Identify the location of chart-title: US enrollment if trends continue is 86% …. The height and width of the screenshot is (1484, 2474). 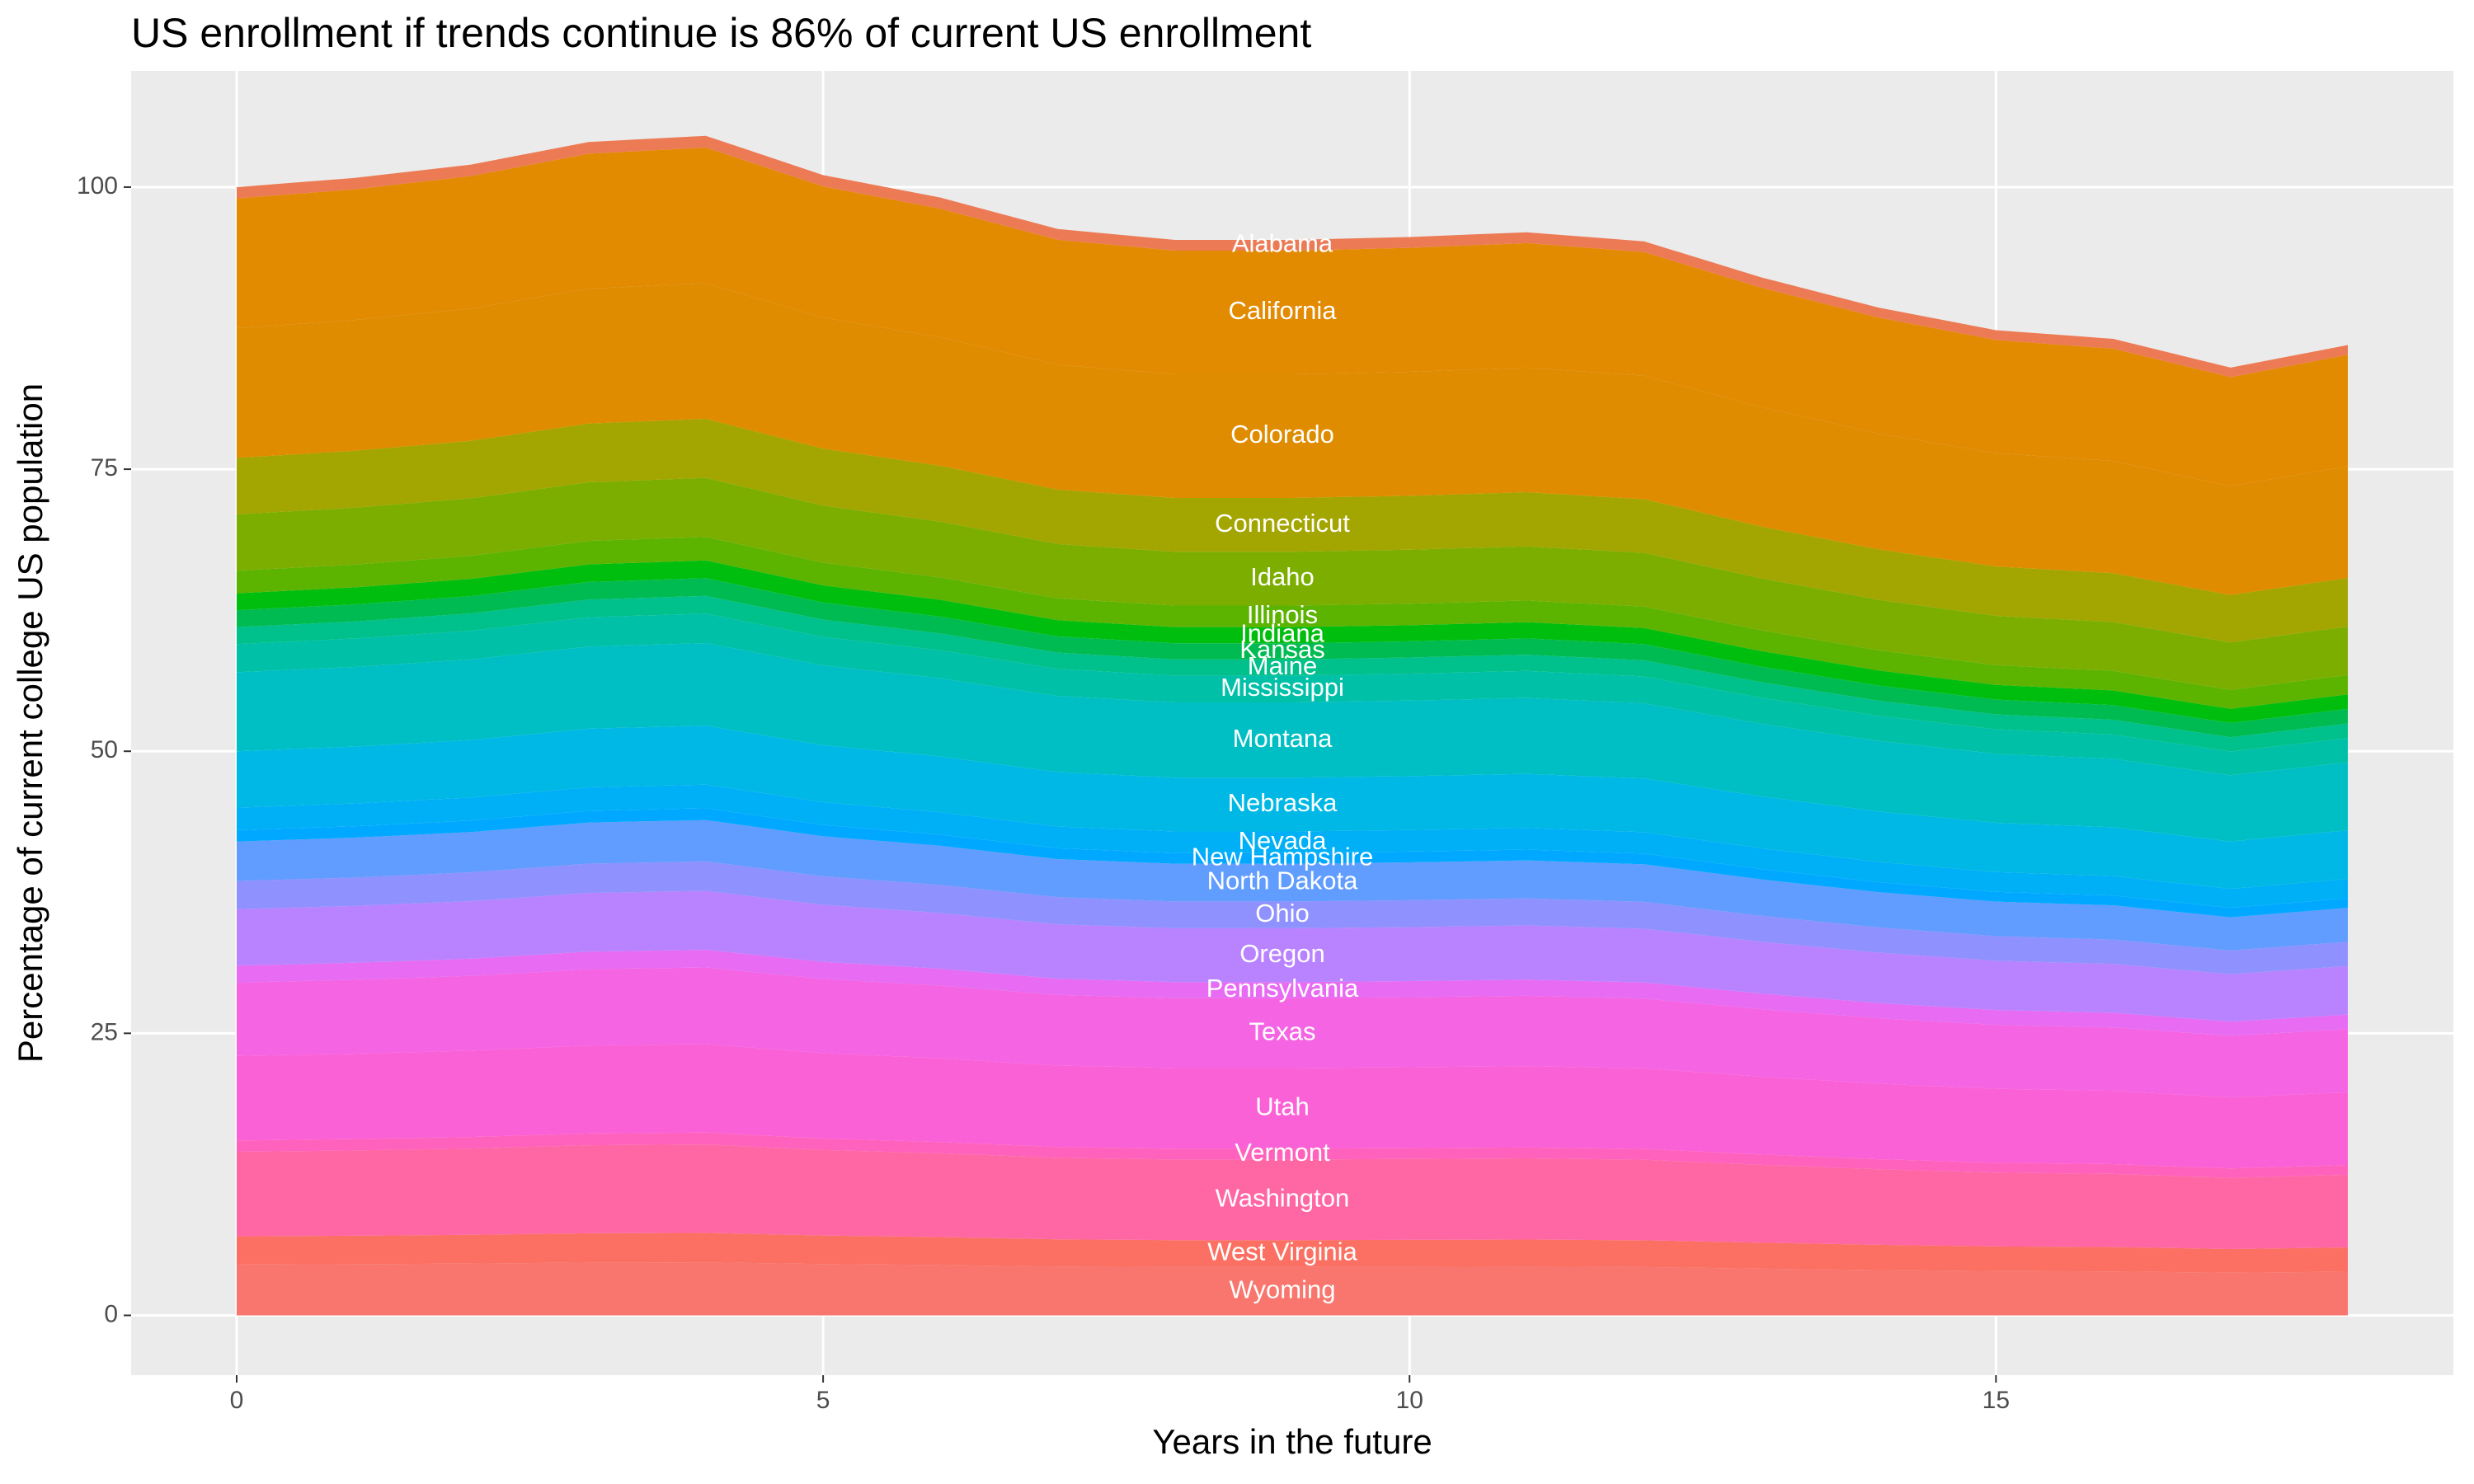
(721, 33).